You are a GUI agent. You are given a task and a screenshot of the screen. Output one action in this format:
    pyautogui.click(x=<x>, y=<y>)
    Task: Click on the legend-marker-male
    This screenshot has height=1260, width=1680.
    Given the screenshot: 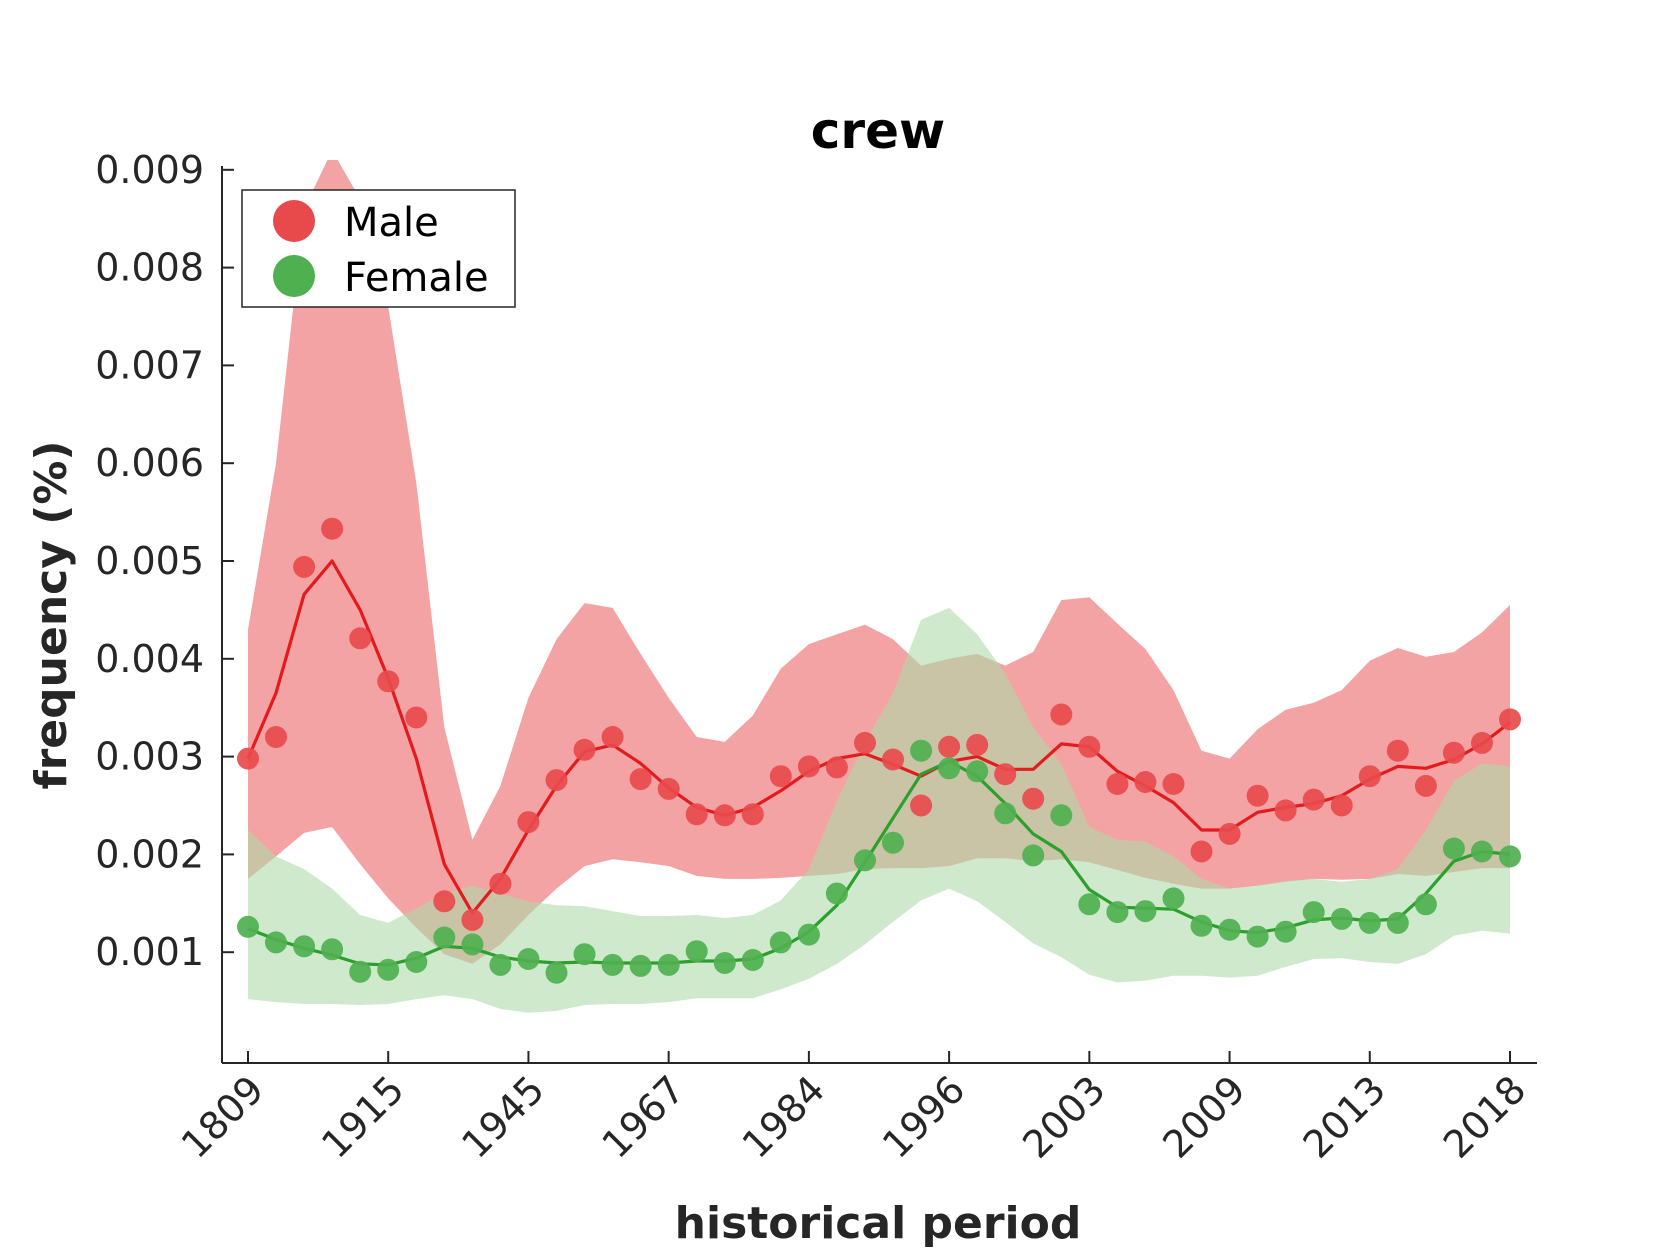 What is the action you would take?
    pyautogui.click(x=294, y=221)
    